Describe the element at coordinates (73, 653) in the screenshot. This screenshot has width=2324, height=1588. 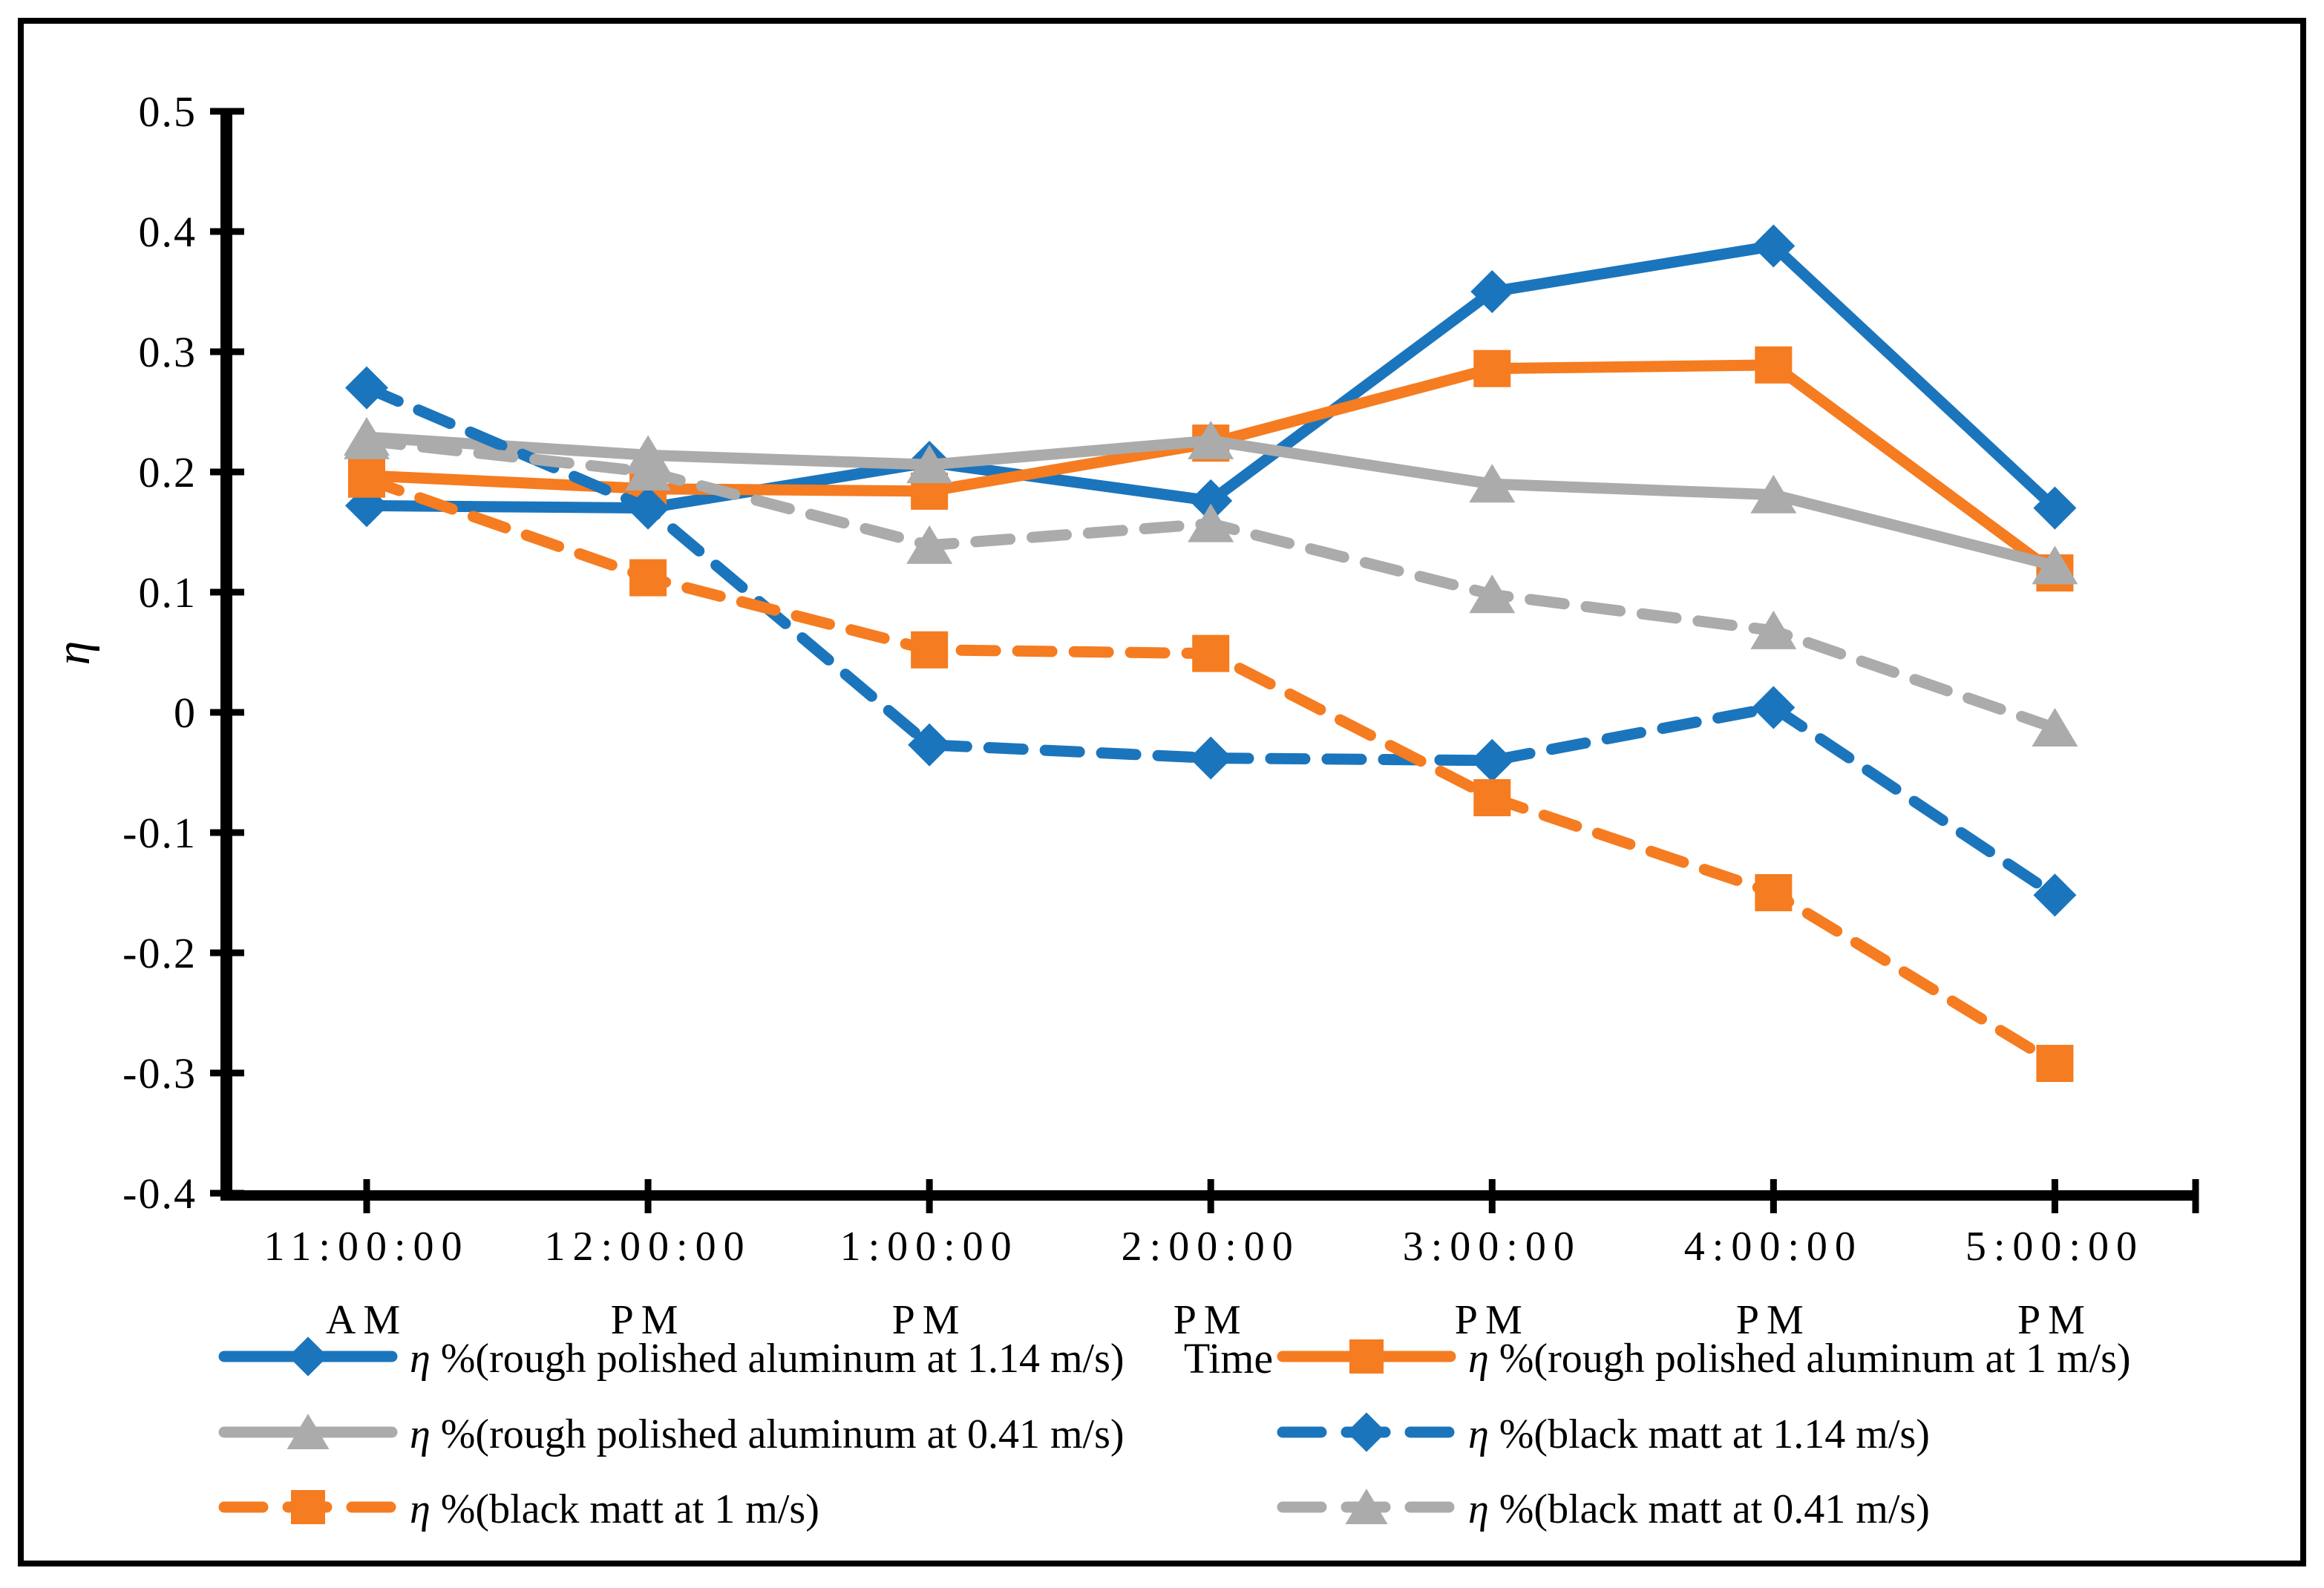
I see `y-axis-title: η` at that location.